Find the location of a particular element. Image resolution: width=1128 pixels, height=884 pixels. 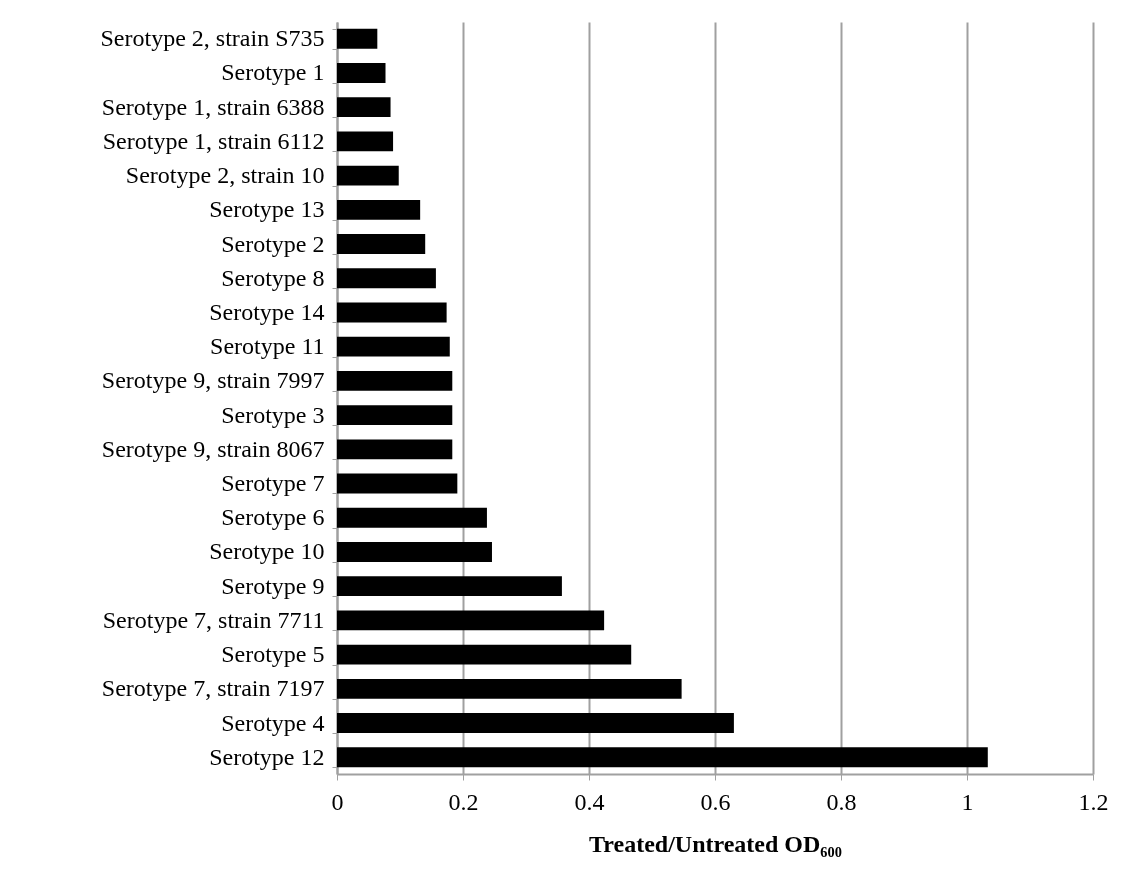

y-tick-label: Serotype 4 is located at coordinates (273, 722).